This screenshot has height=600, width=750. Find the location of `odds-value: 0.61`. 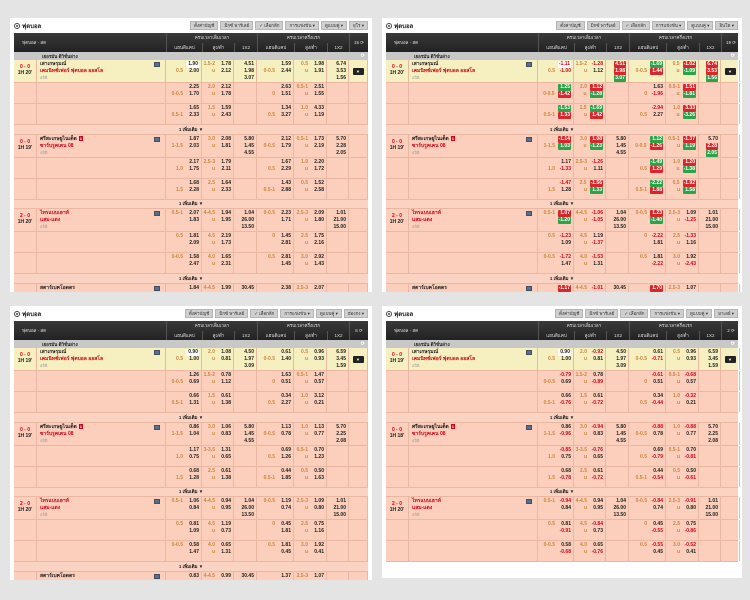

odds-value: 0.61 is located at coordinates (226, 470).